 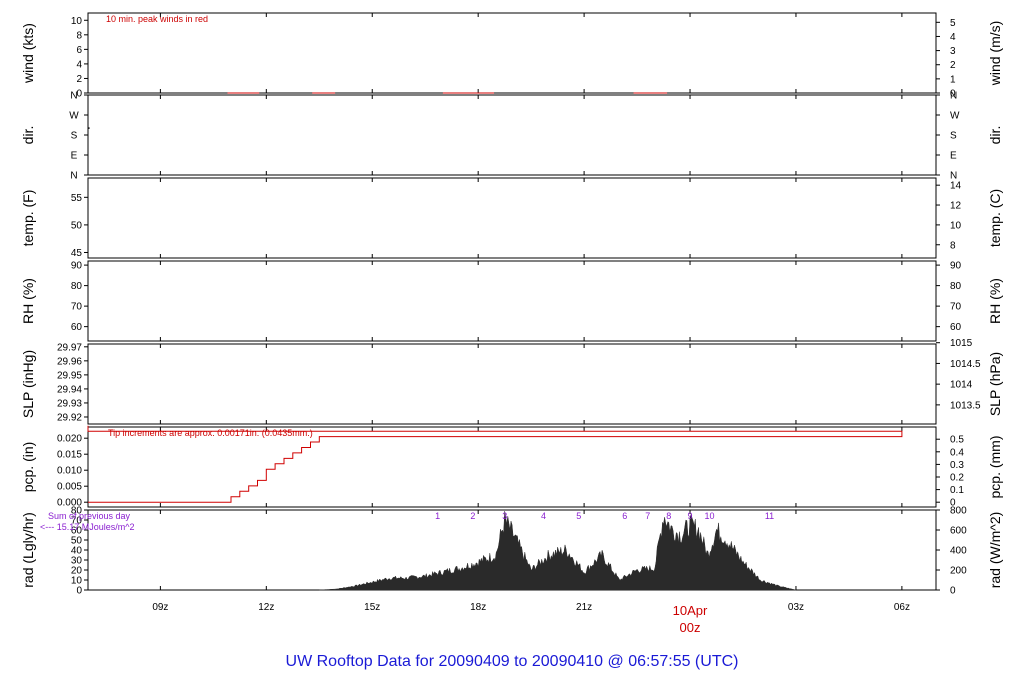 I want to click on radiation-hour-marker: 6, so click(x=624, y=516).